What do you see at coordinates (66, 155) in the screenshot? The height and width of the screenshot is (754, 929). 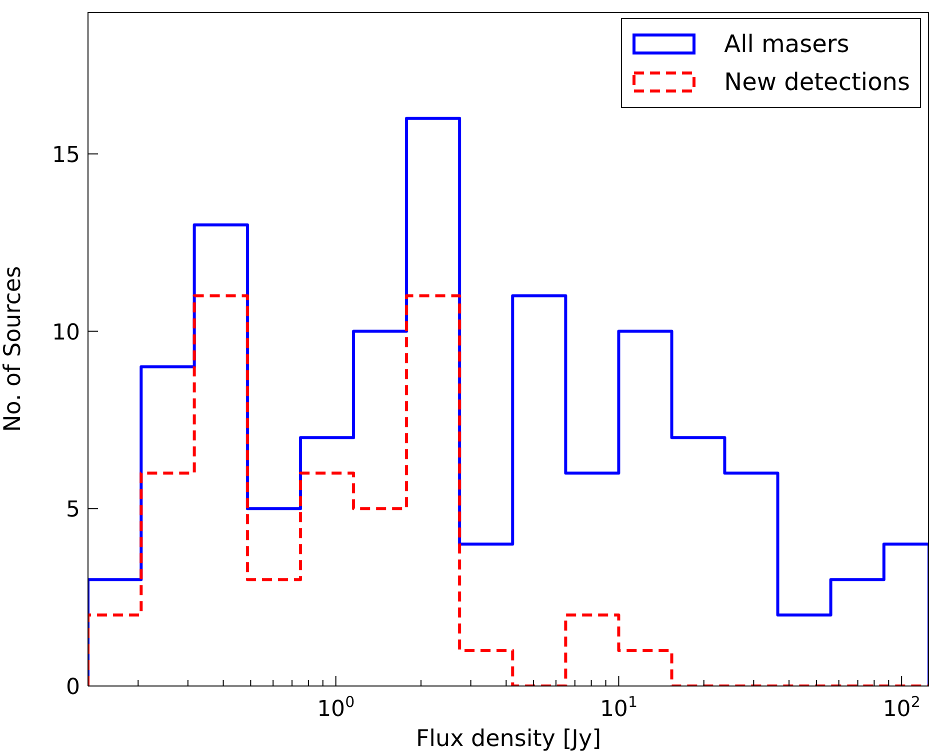 I see `y-tick-label: 15` at bounding box center [66, 155].